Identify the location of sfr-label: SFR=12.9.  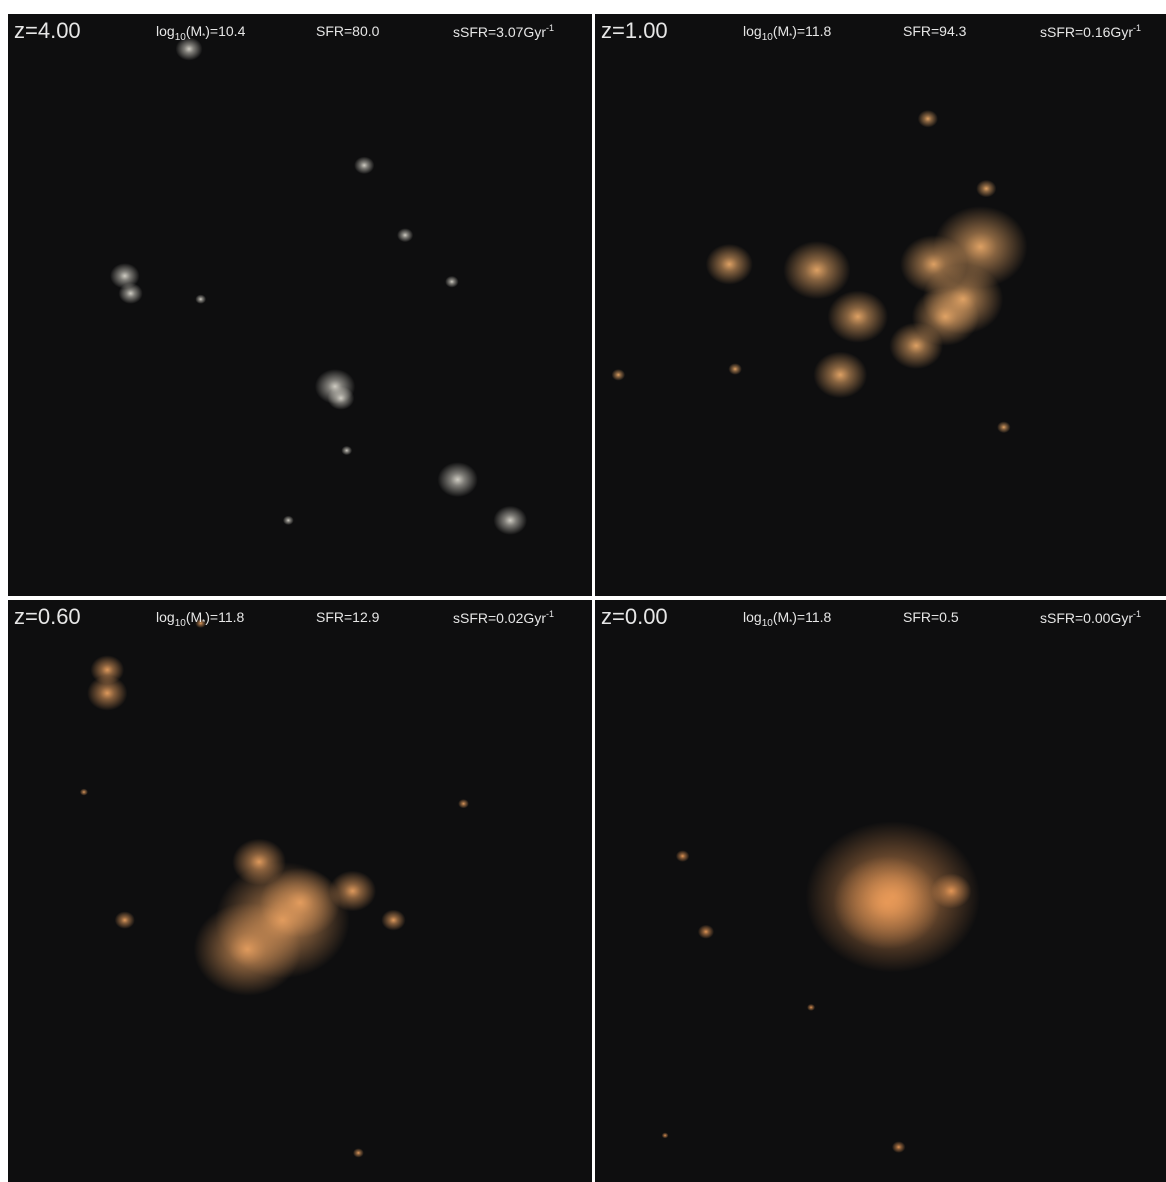
(348, 617).